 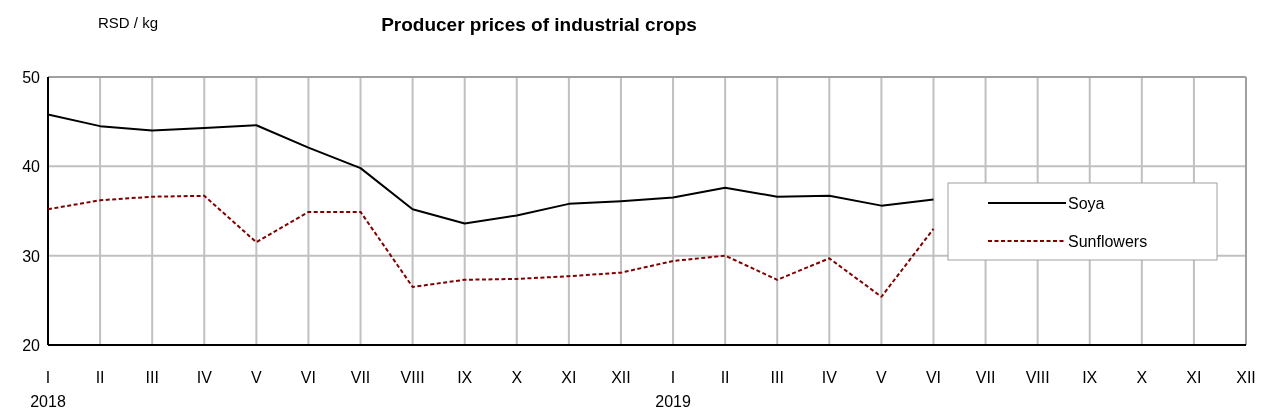 I want to click on legend-label: Soya, so click(x=1086, y=203).